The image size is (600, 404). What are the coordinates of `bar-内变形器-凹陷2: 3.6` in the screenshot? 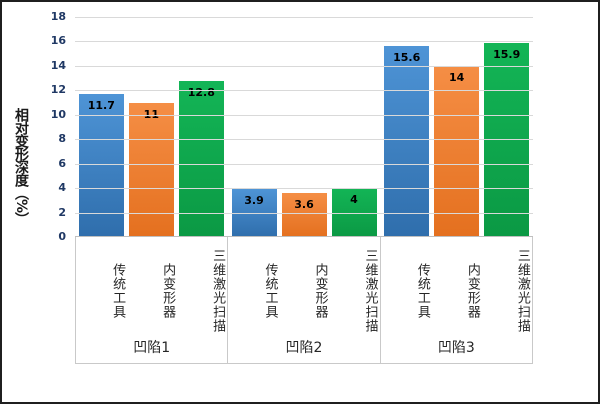 It's located at (304, 215).